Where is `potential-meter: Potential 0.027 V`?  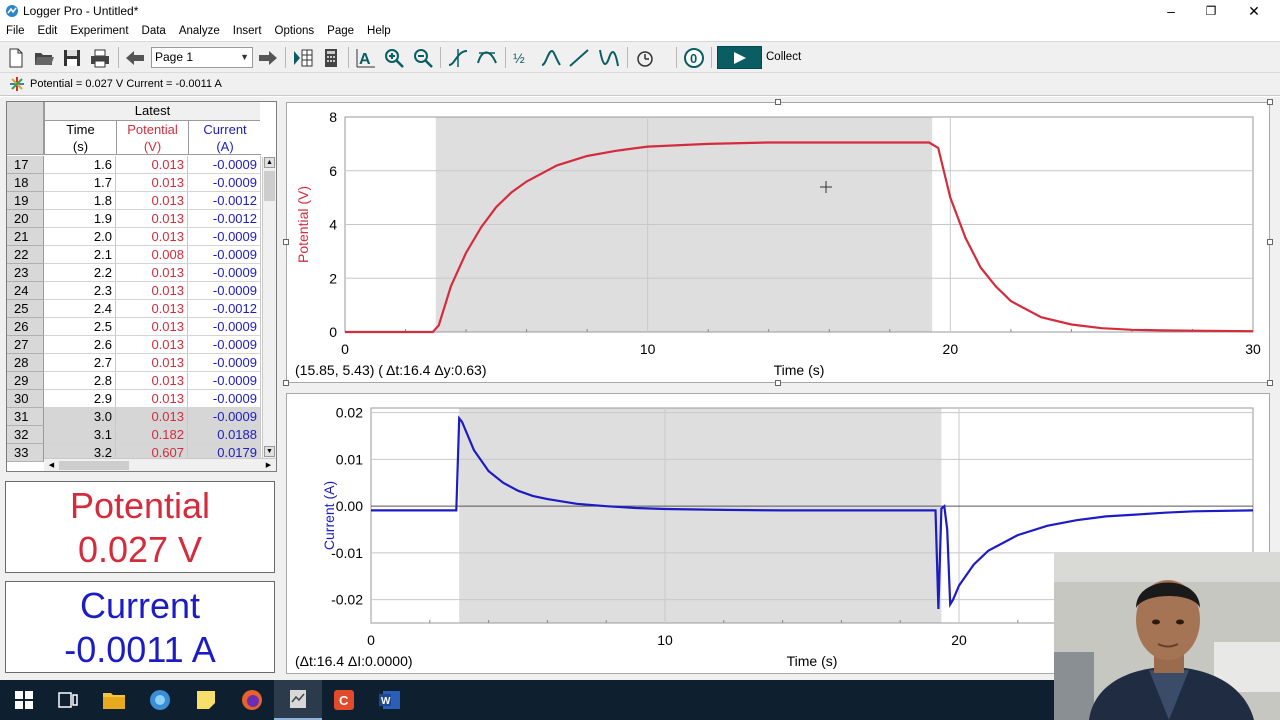
potential-meter: Potential 0.027 V is located at coordinates (140, 527).